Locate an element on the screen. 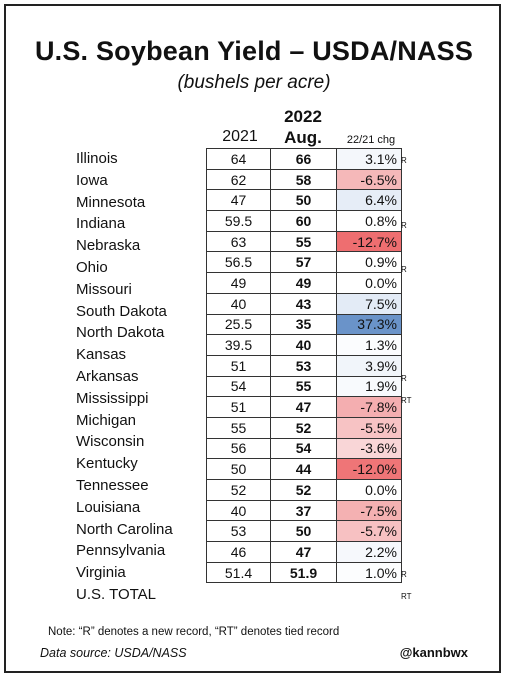 The image size is (508, 680). state-name: Virginia is located at coordinates (101, 573).